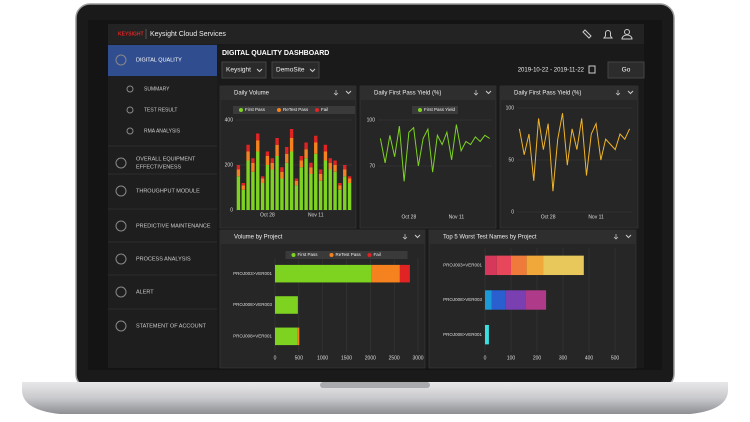 The width and height of the screenshot is (750, 422). Describe the element at coordinates (160, 110) in the screenshot. I see `nav-subitem: TEST RESULT` at that location.